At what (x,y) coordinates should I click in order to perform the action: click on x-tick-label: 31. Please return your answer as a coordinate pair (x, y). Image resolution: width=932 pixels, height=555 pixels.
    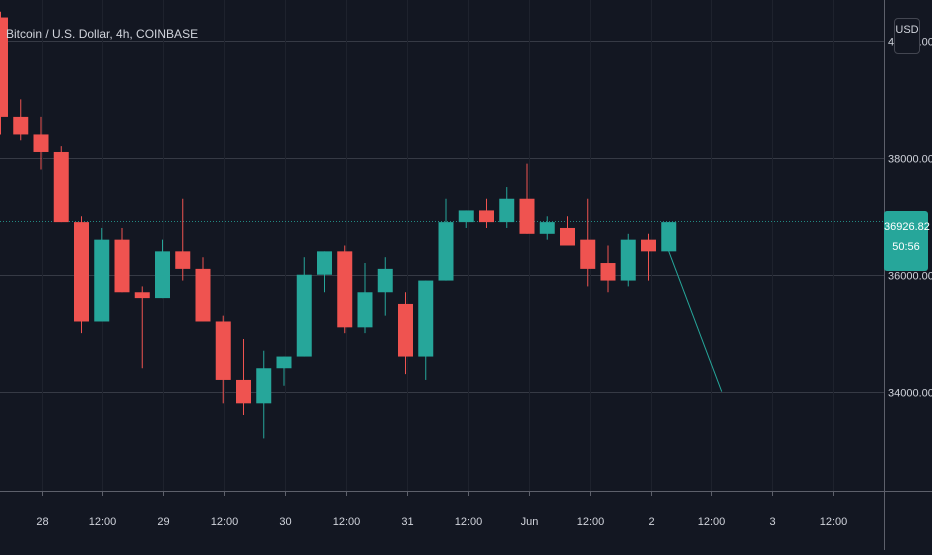
    Looking at the image, I should click on (407, 522).